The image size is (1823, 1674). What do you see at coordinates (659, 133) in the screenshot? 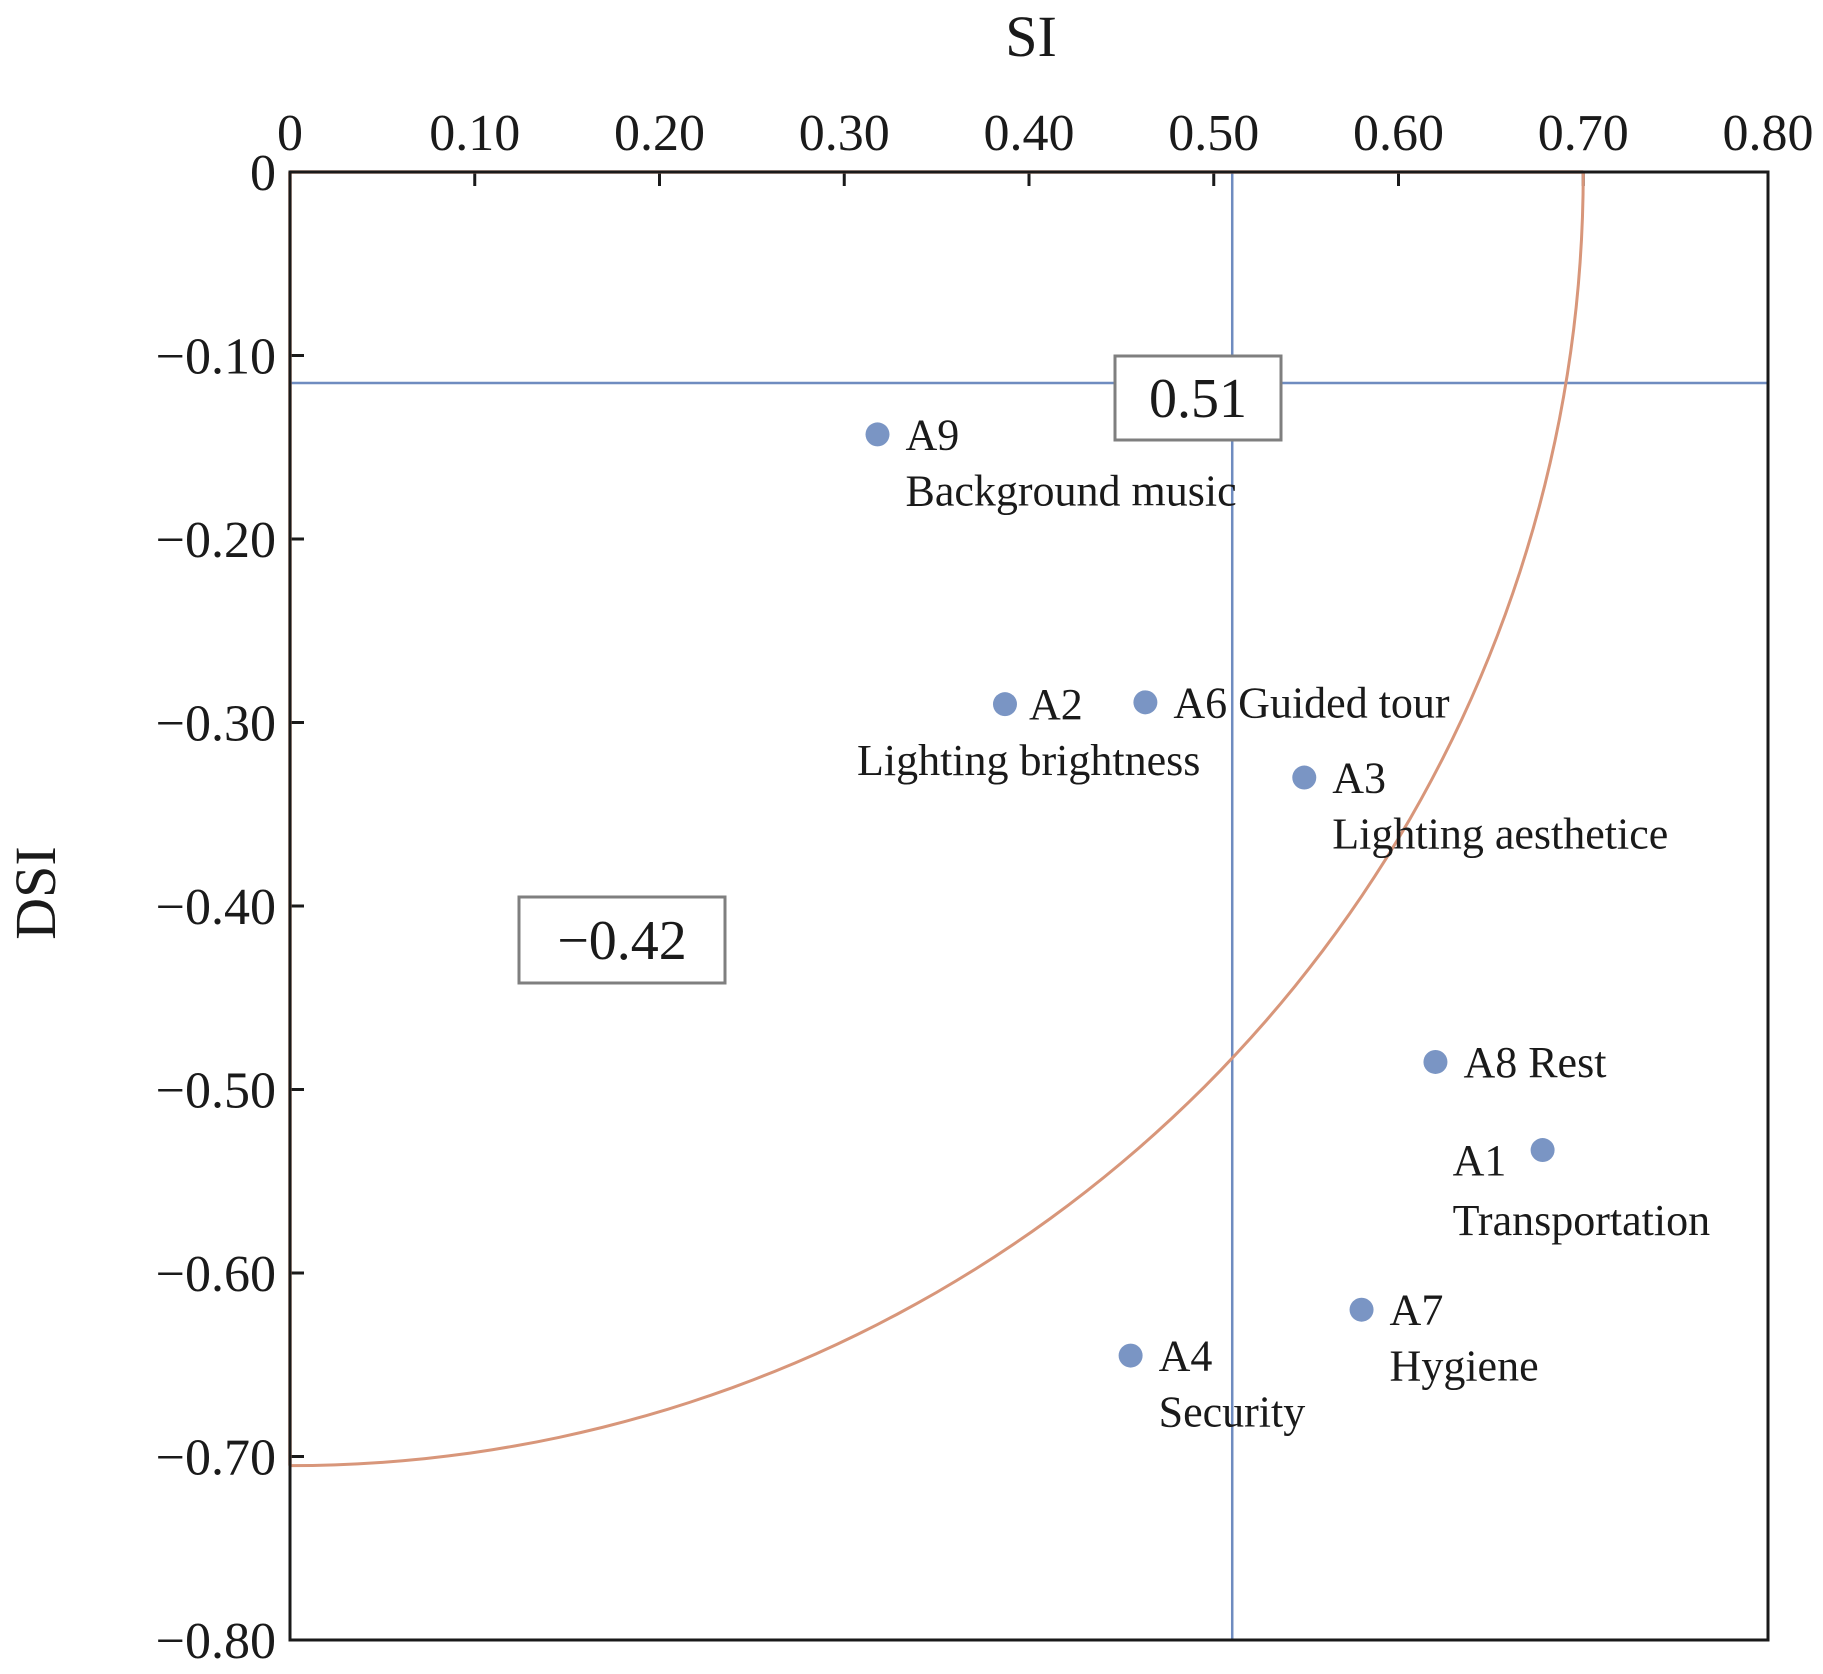
I see `x-tick-label: 0.20` at bounding box center [659, 133].